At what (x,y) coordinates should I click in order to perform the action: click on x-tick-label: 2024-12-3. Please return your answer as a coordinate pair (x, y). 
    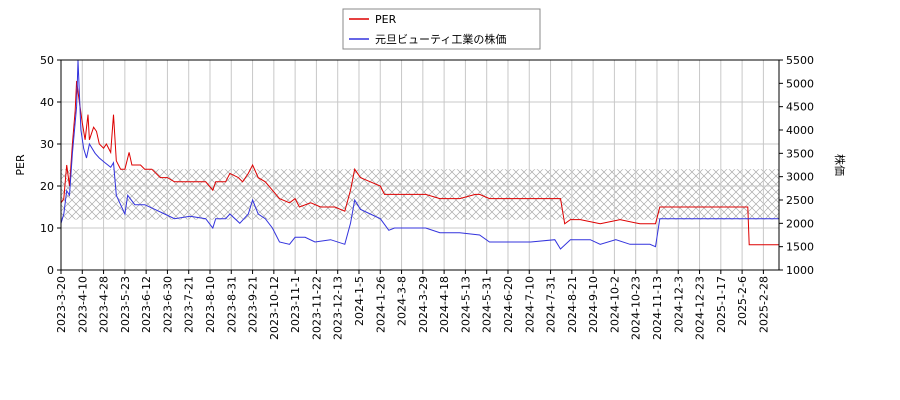
    Looking at the image, I should click on (678, 304).